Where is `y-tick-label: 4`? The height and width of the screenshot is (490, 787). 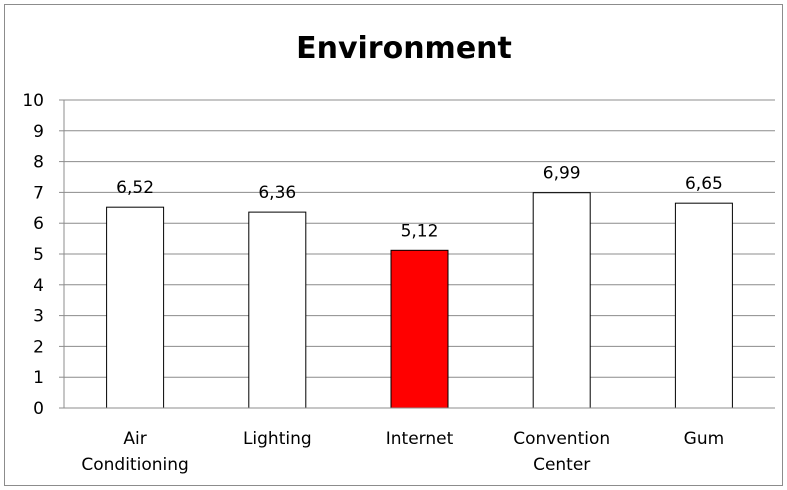 y-tick-label: 4 is located at coordinates (38, 286).